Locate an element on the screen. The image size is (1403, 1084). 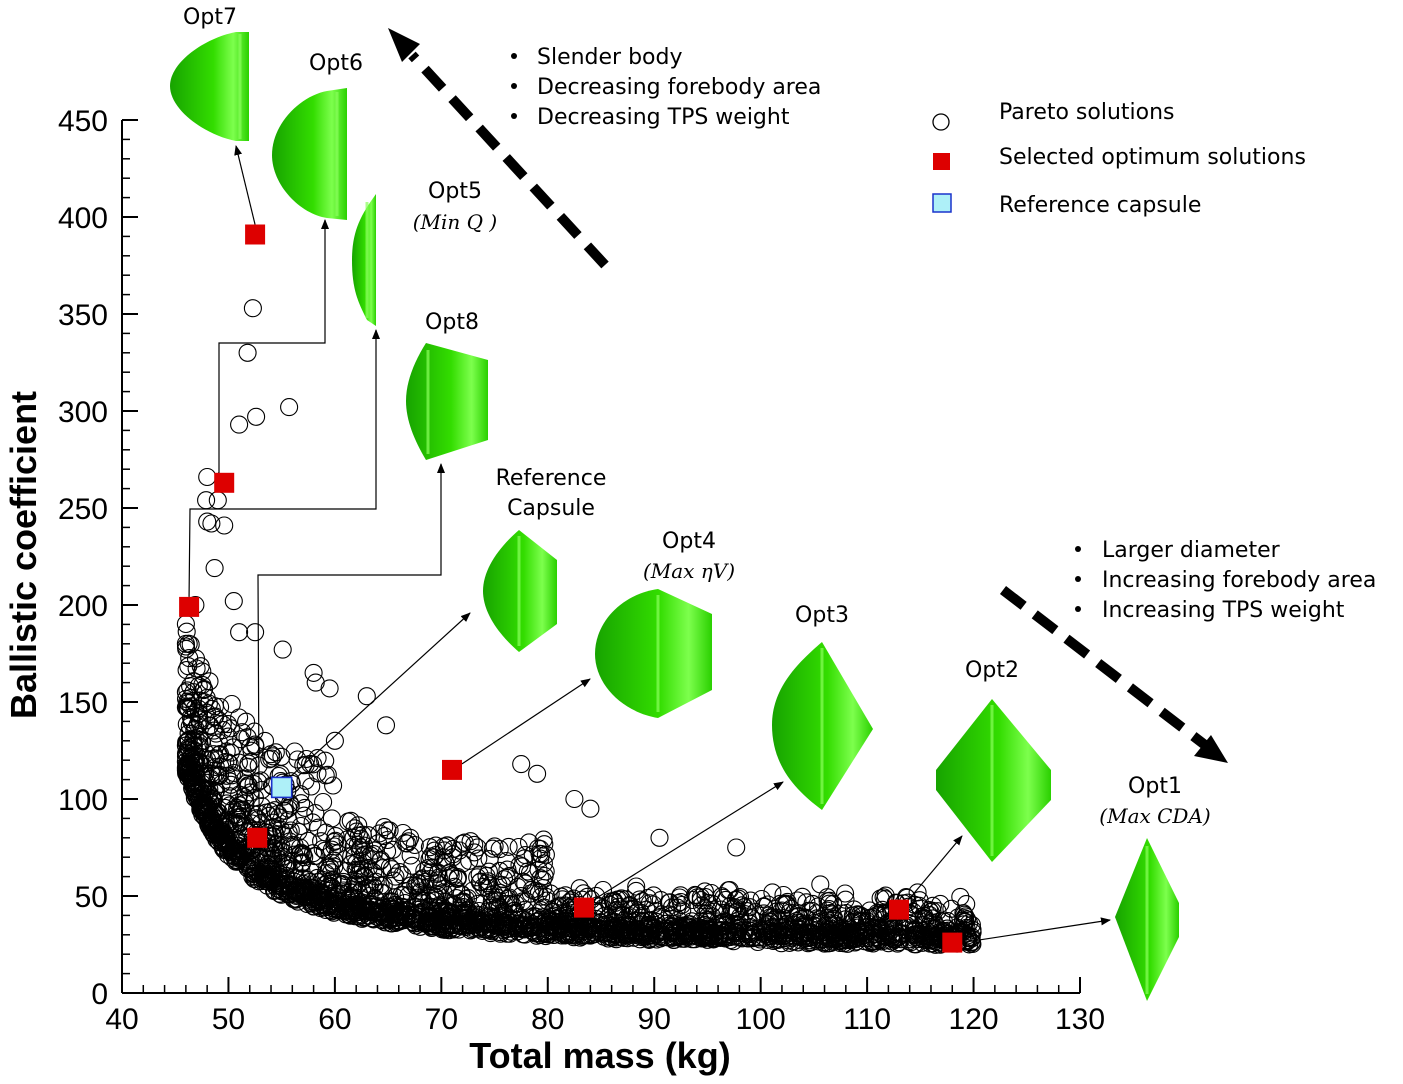
arrowhead-icon is located at coordinates (404, 45).